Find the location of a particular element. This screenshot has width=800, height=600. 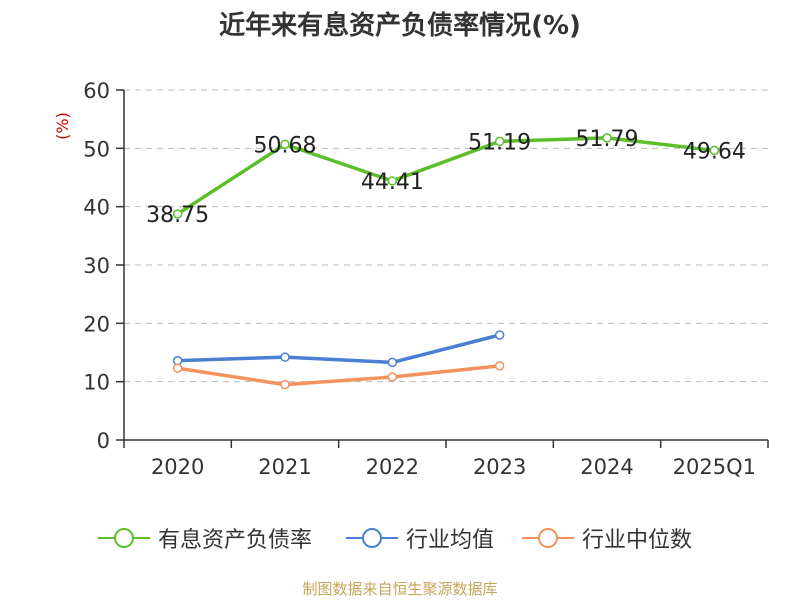

legend-item-industry-mean: 行业均值 is located at coordinates (420, 538).